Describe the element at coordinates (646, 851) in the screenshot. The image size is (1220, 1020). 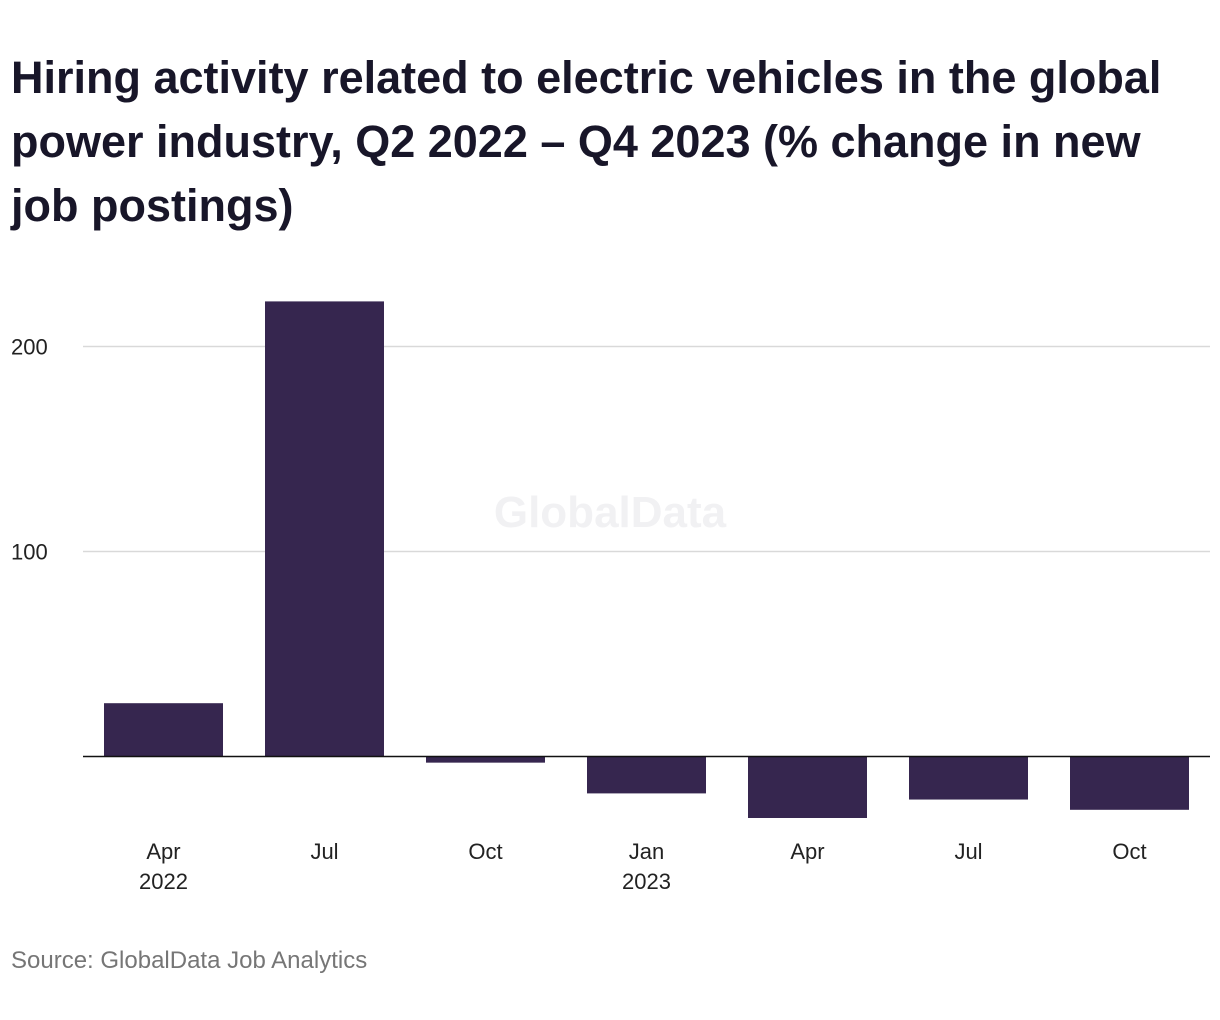
I see `x-tick-label: Jan` at that location.